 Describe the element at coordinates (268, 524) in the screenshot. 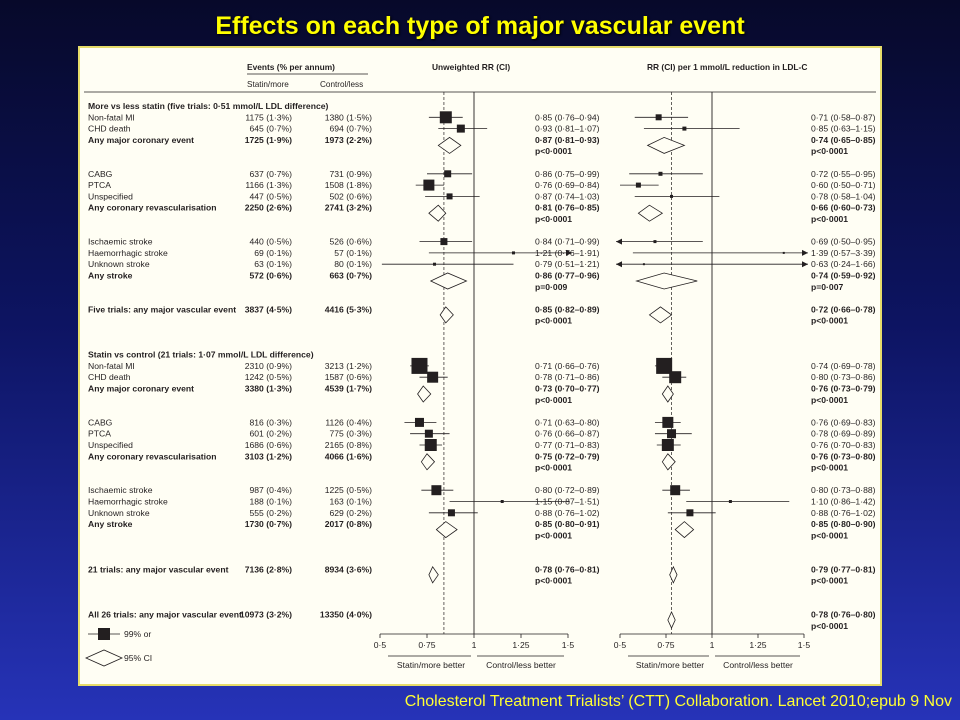

I see `statin-events: 1730 (0·7%)` at that location.